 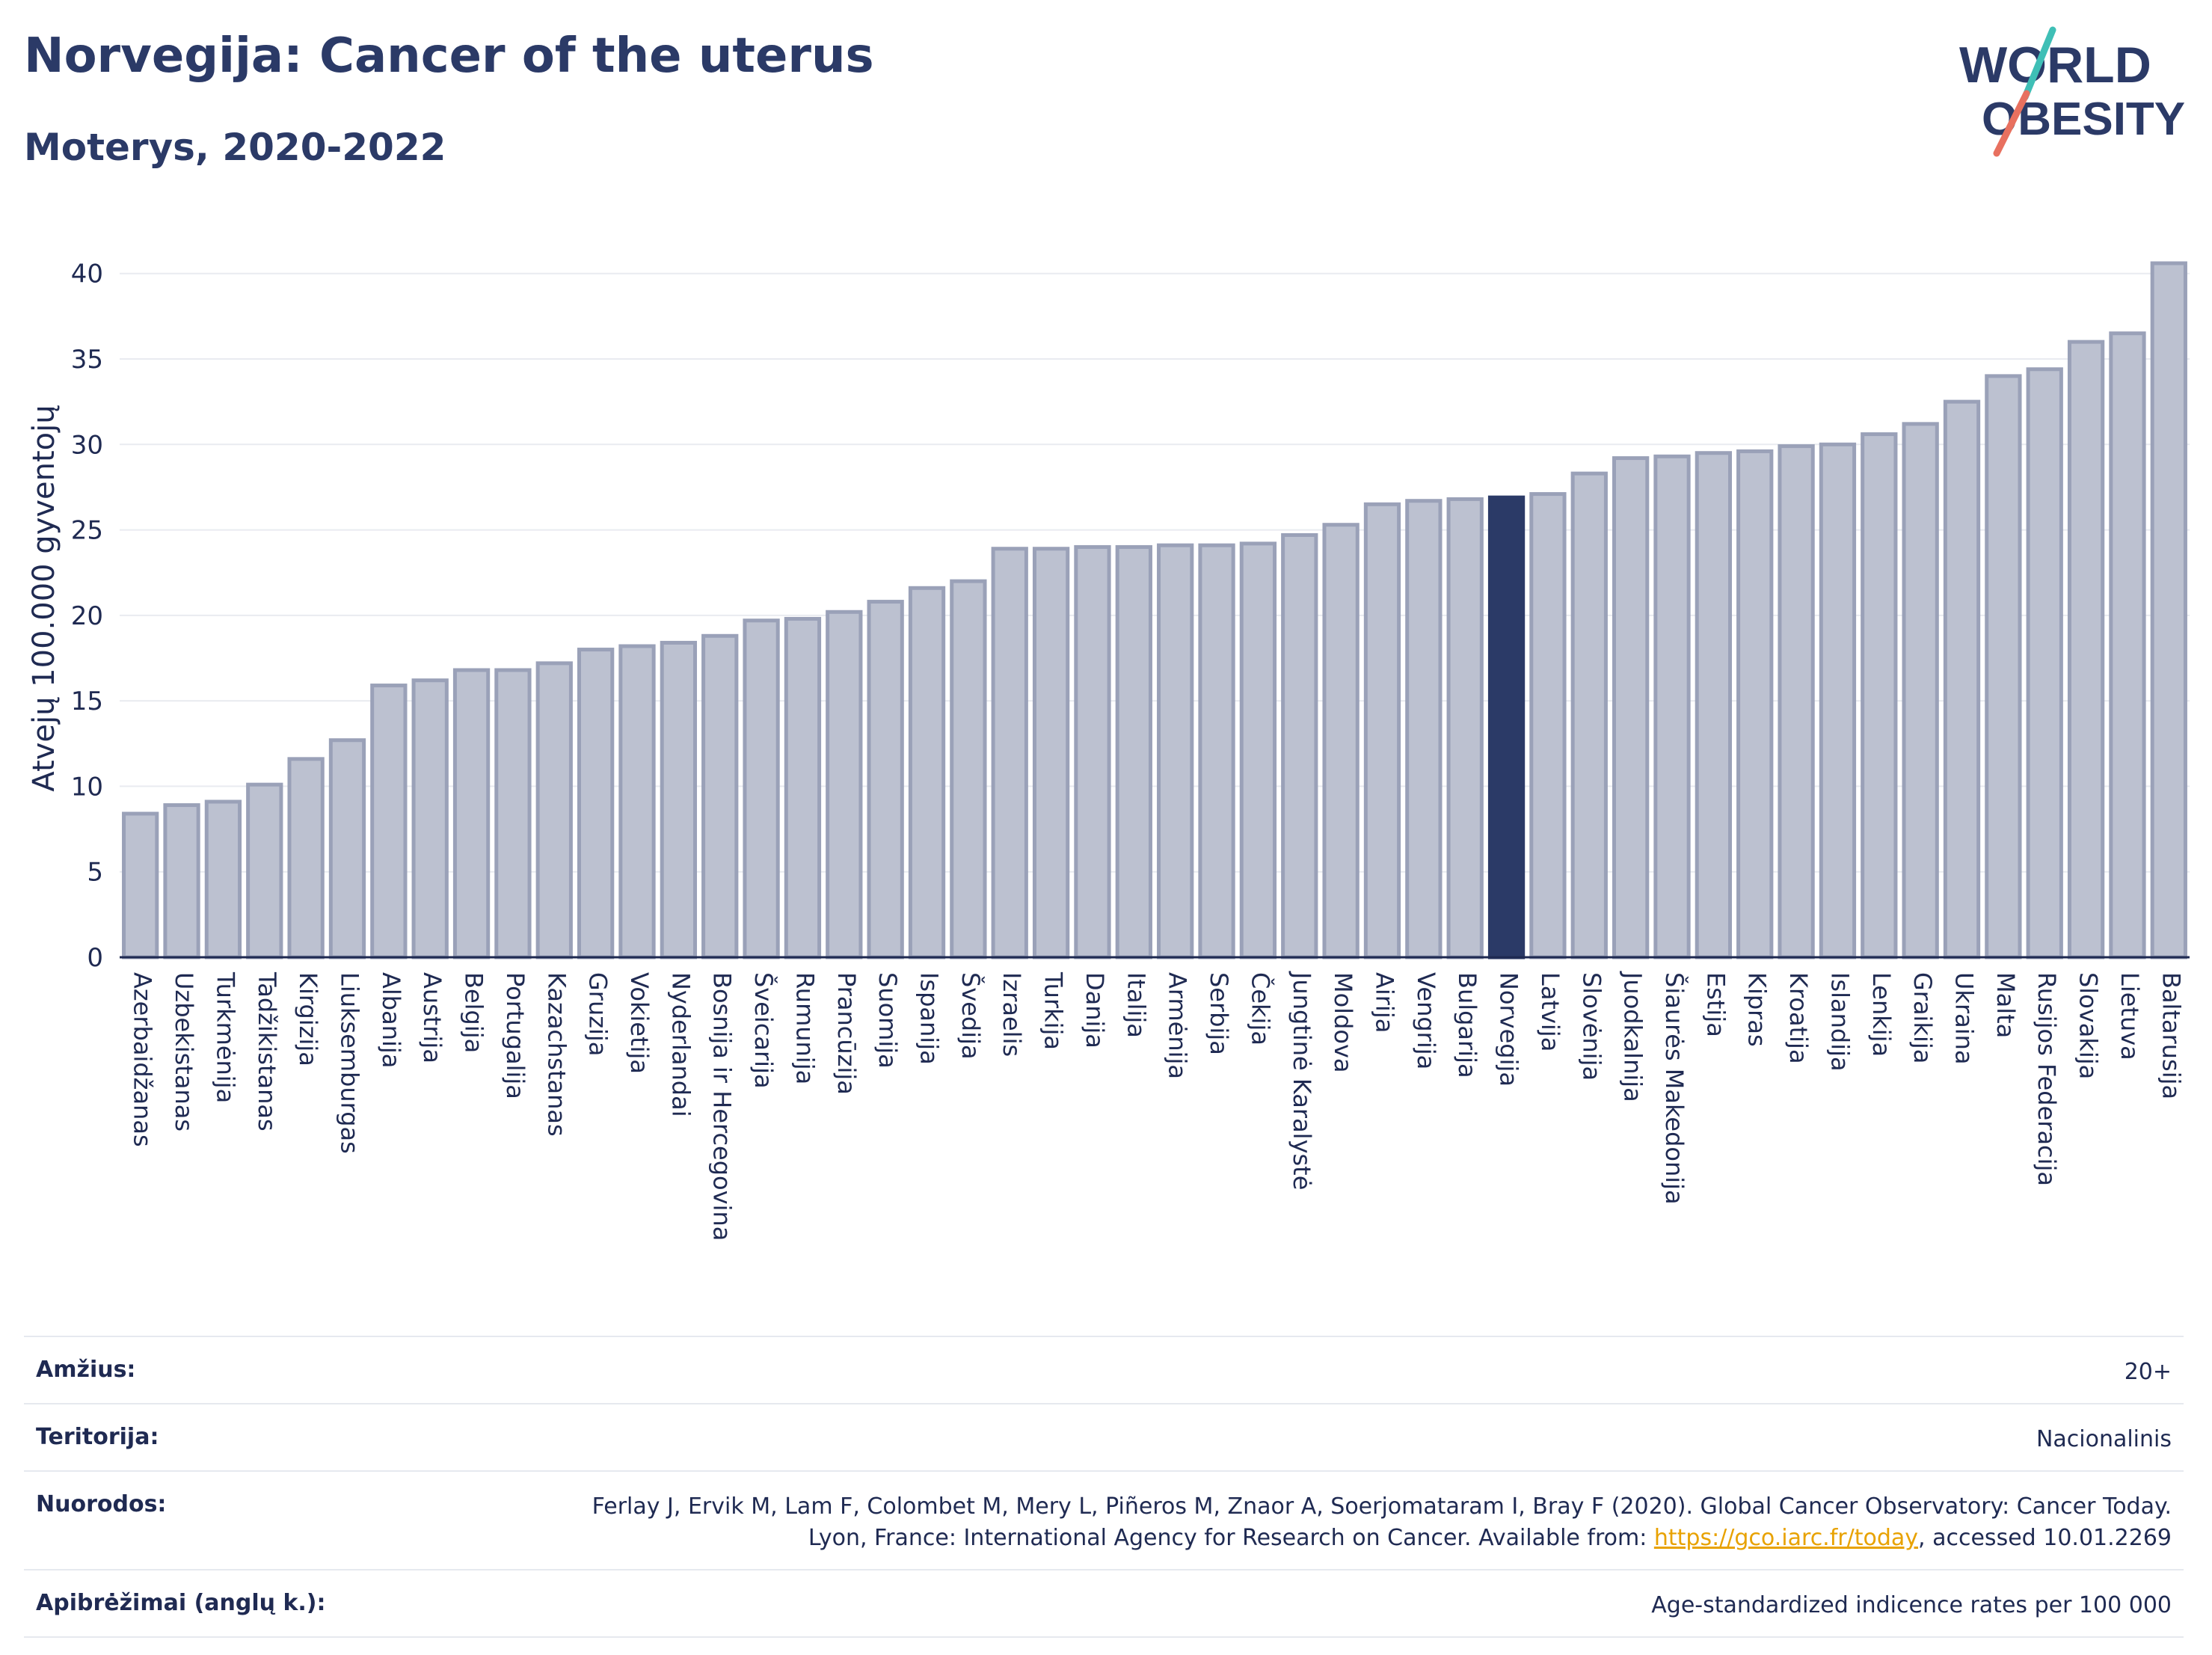 What do you see at coordinates (432, 1017) in the screenshot?
I see `x-tick-label: Austrija` at bounding box center [432, 1017].